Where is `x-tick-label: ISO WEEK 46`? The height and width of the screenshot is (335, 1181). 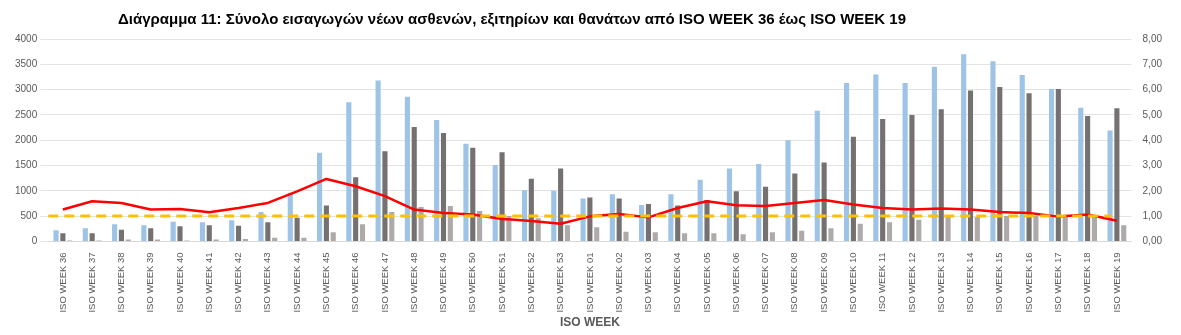 x-tick-label: ISO WEEK 46 is located at coordinates (355, 282).